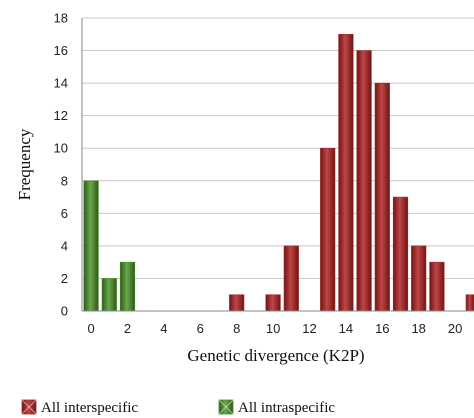 This screenshot has width=474, height=418. I want to click on x-tick-label: 16, so click(382, 328).